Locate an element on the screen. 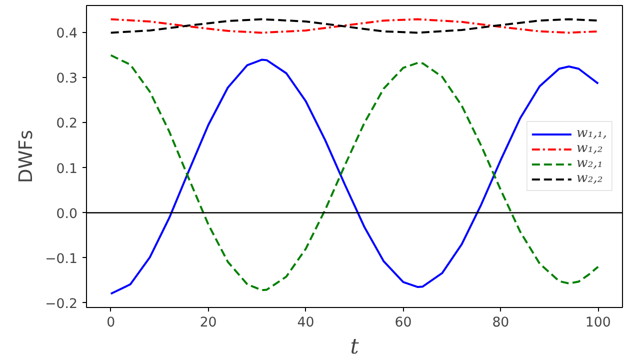  x-tick-label: 80 is located at coordinates (501, 323).